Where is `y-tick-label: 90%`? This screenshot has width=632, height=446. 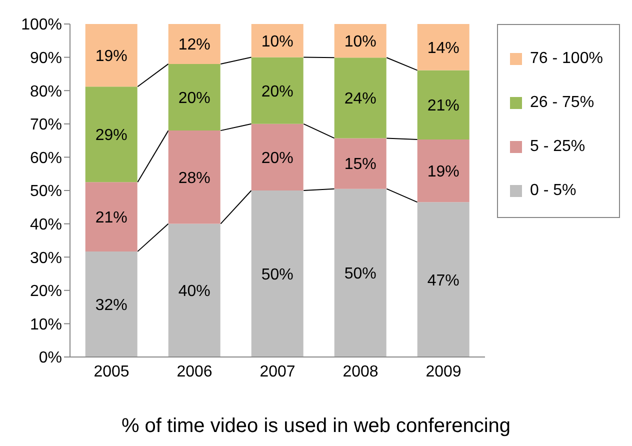 y-tick-label: 90% is located at coordinates (46, 58).